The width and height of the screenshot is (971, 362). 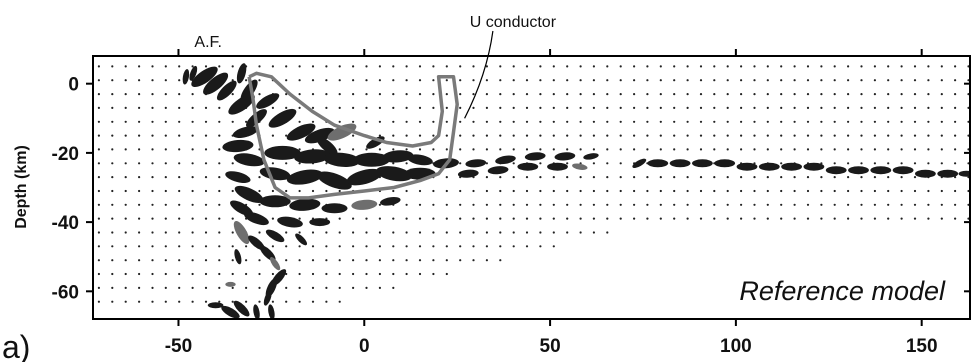 What do you see at coordinates (513, 22) in the screenshot?
I see `u-conductor-annotation: U conductor` at bounding box center [513, 22].